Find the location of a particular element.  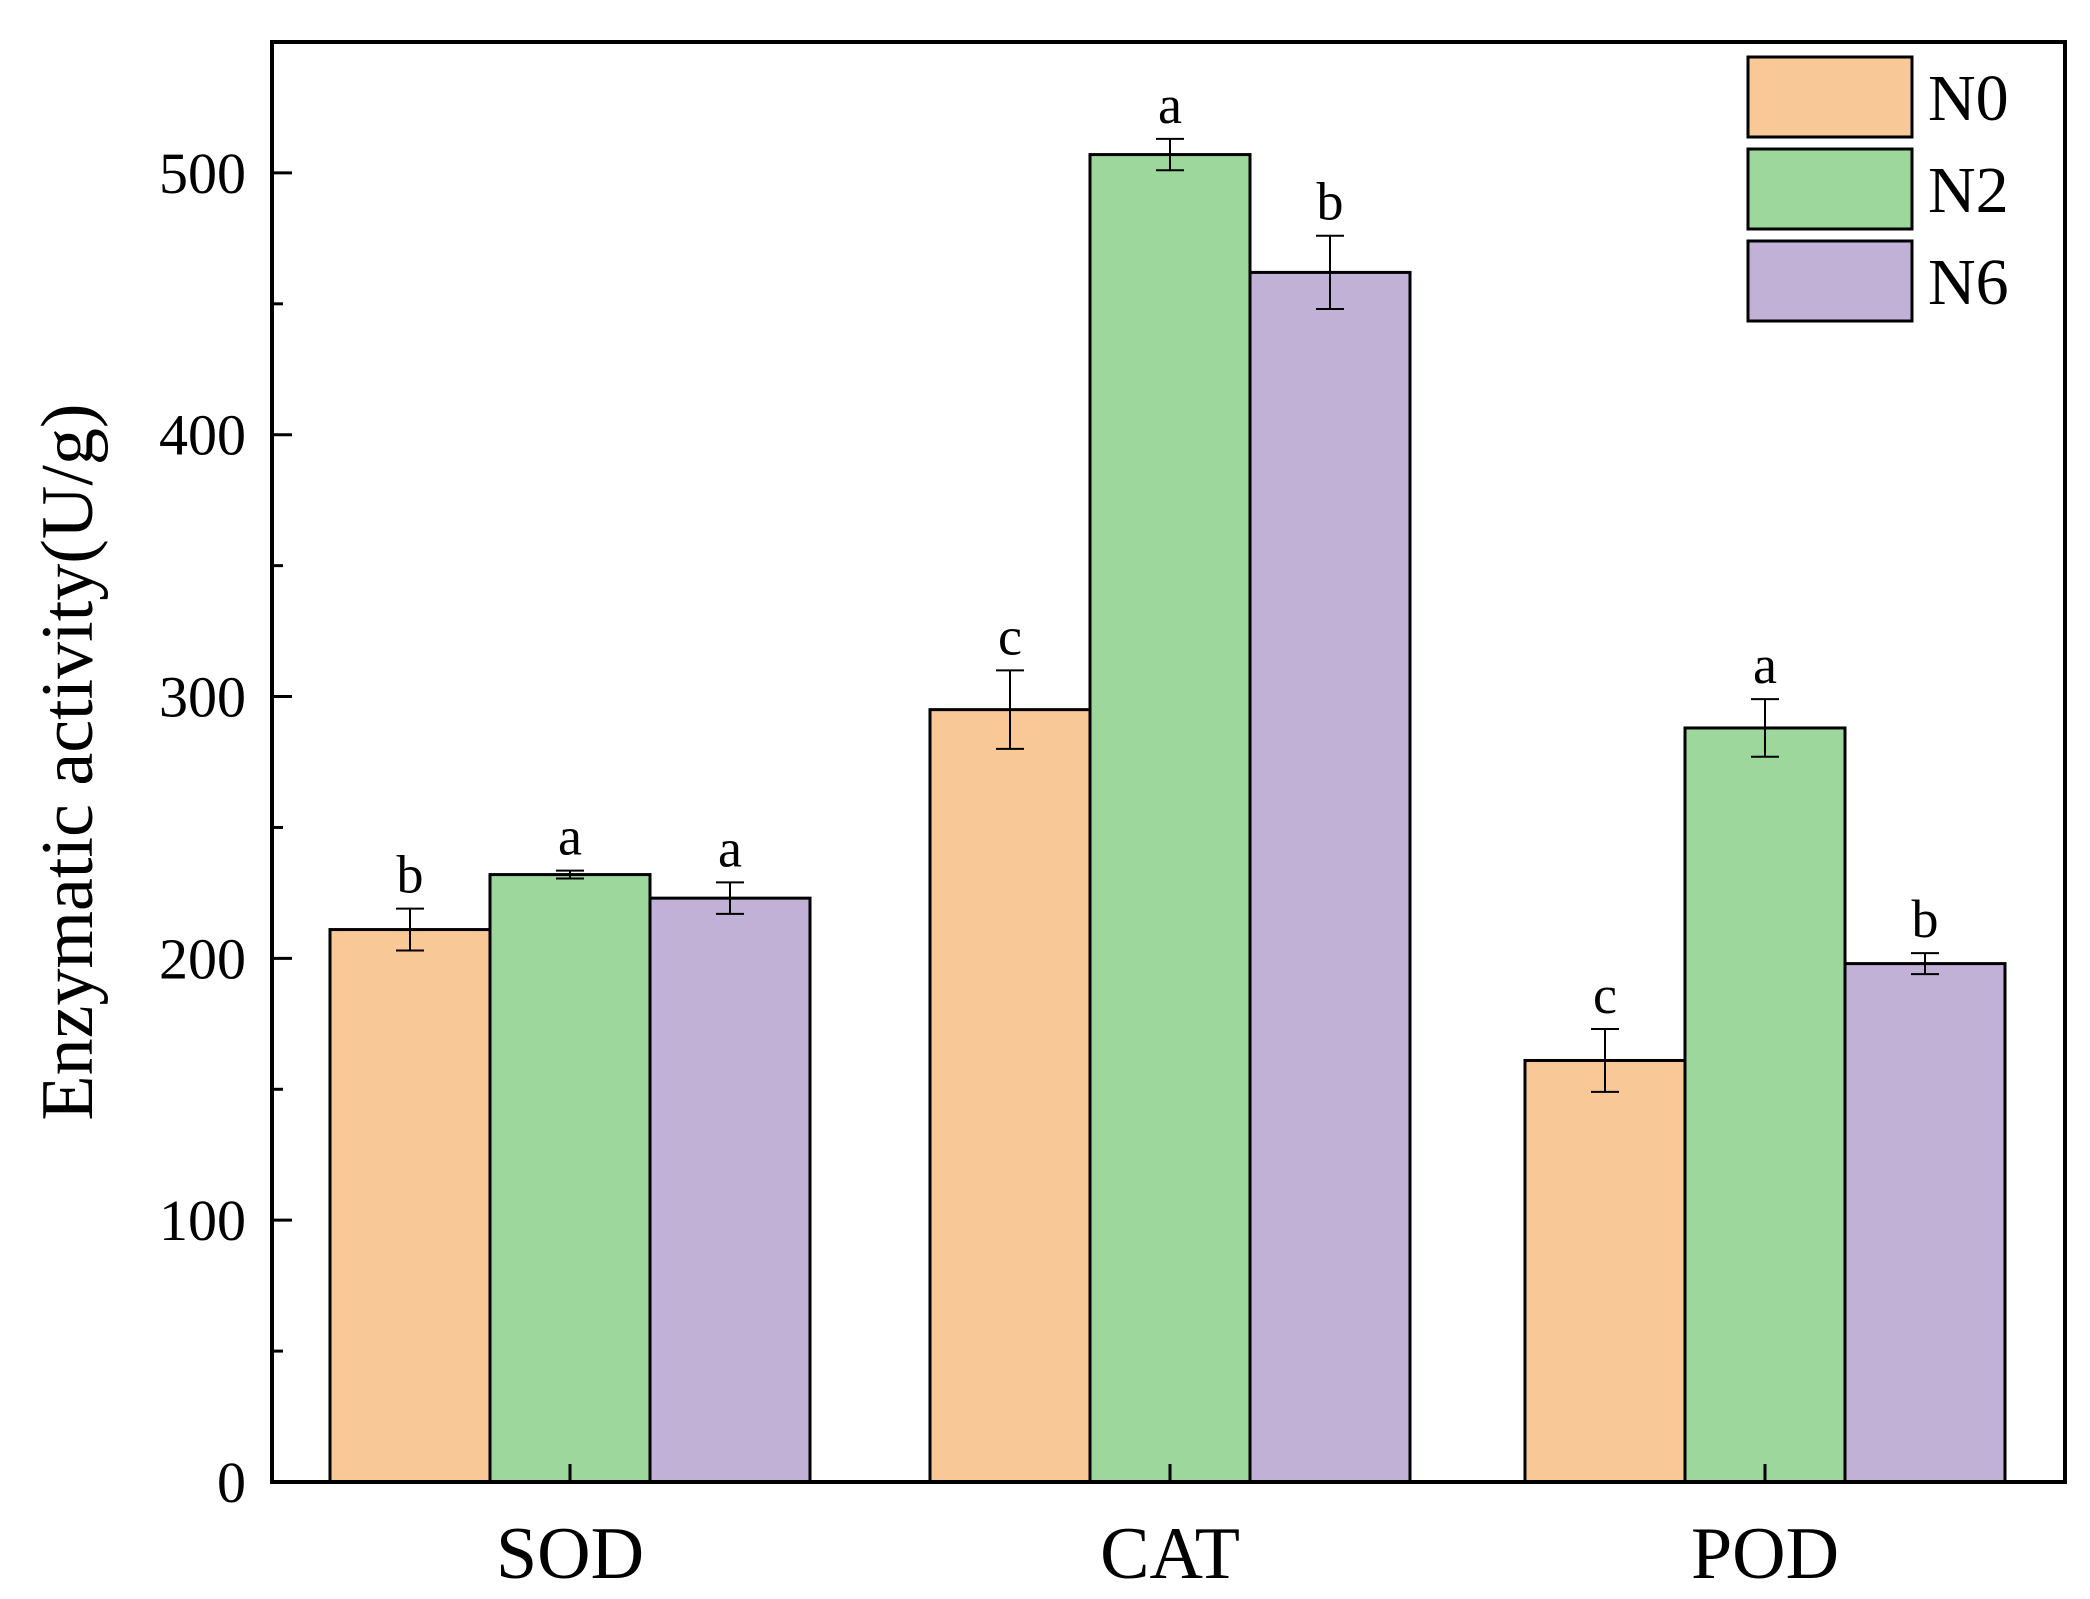

legend: N0 N2 N6 is located at coordinates (1877, 189).